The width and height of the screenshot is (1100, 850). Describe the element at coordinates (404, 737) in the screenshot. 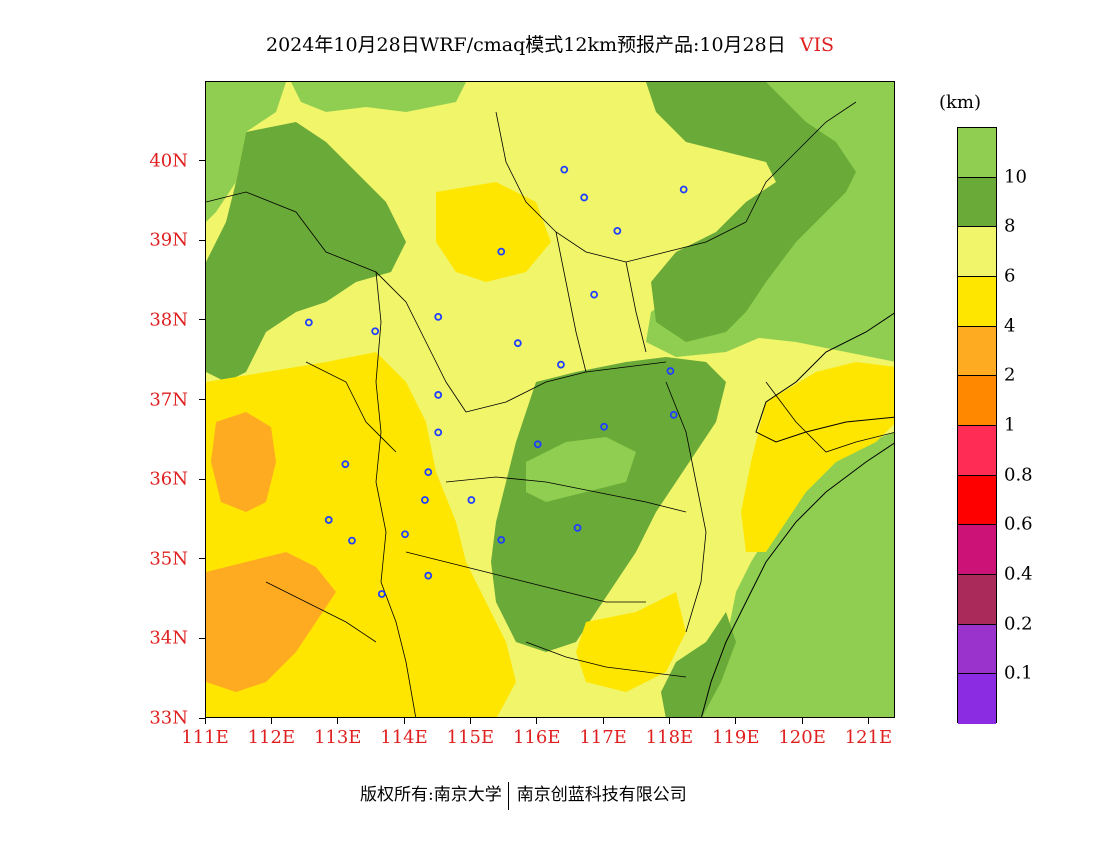

I see `lon-label: 114E` at that location.